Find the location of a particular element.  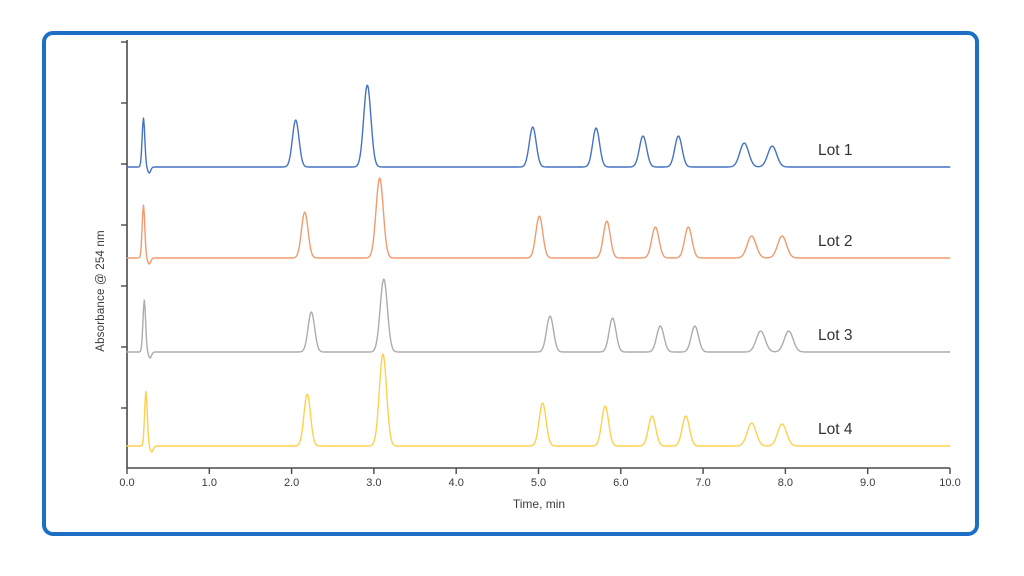

series-label-lot-2: Lot 2 is located at coordinates (835, 241).